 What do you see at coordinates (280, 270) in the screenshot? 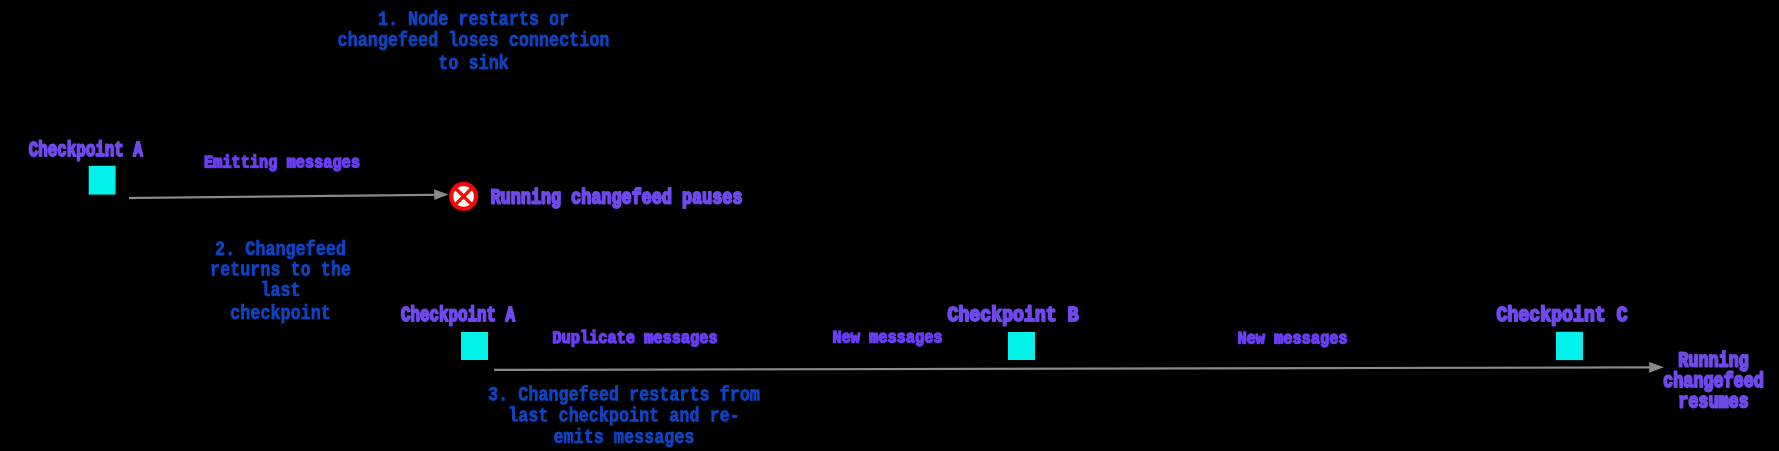
I see `svg-text: returns to the` at bounding box center [280, 270].